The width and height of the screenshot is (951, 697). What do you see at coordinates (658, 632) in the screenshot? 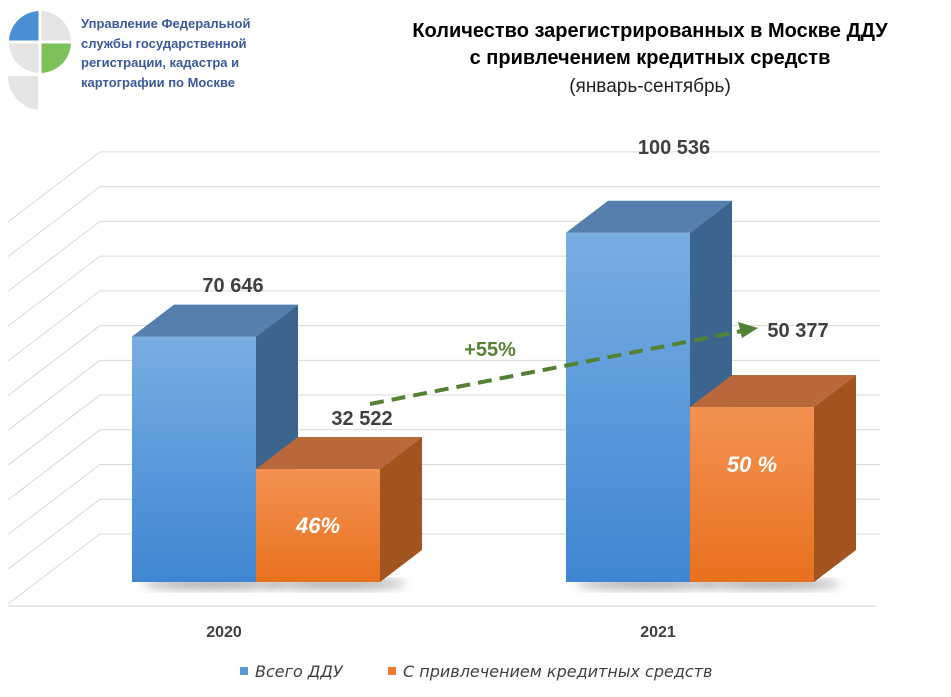
I see `category-label: 2021` at bounding box center [658, 632].